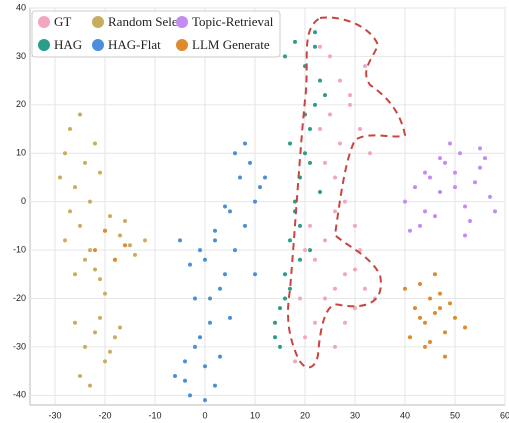 This screenshot has height=423, width=509. I want to click on y-tick-label: 20, so click(21, 104).